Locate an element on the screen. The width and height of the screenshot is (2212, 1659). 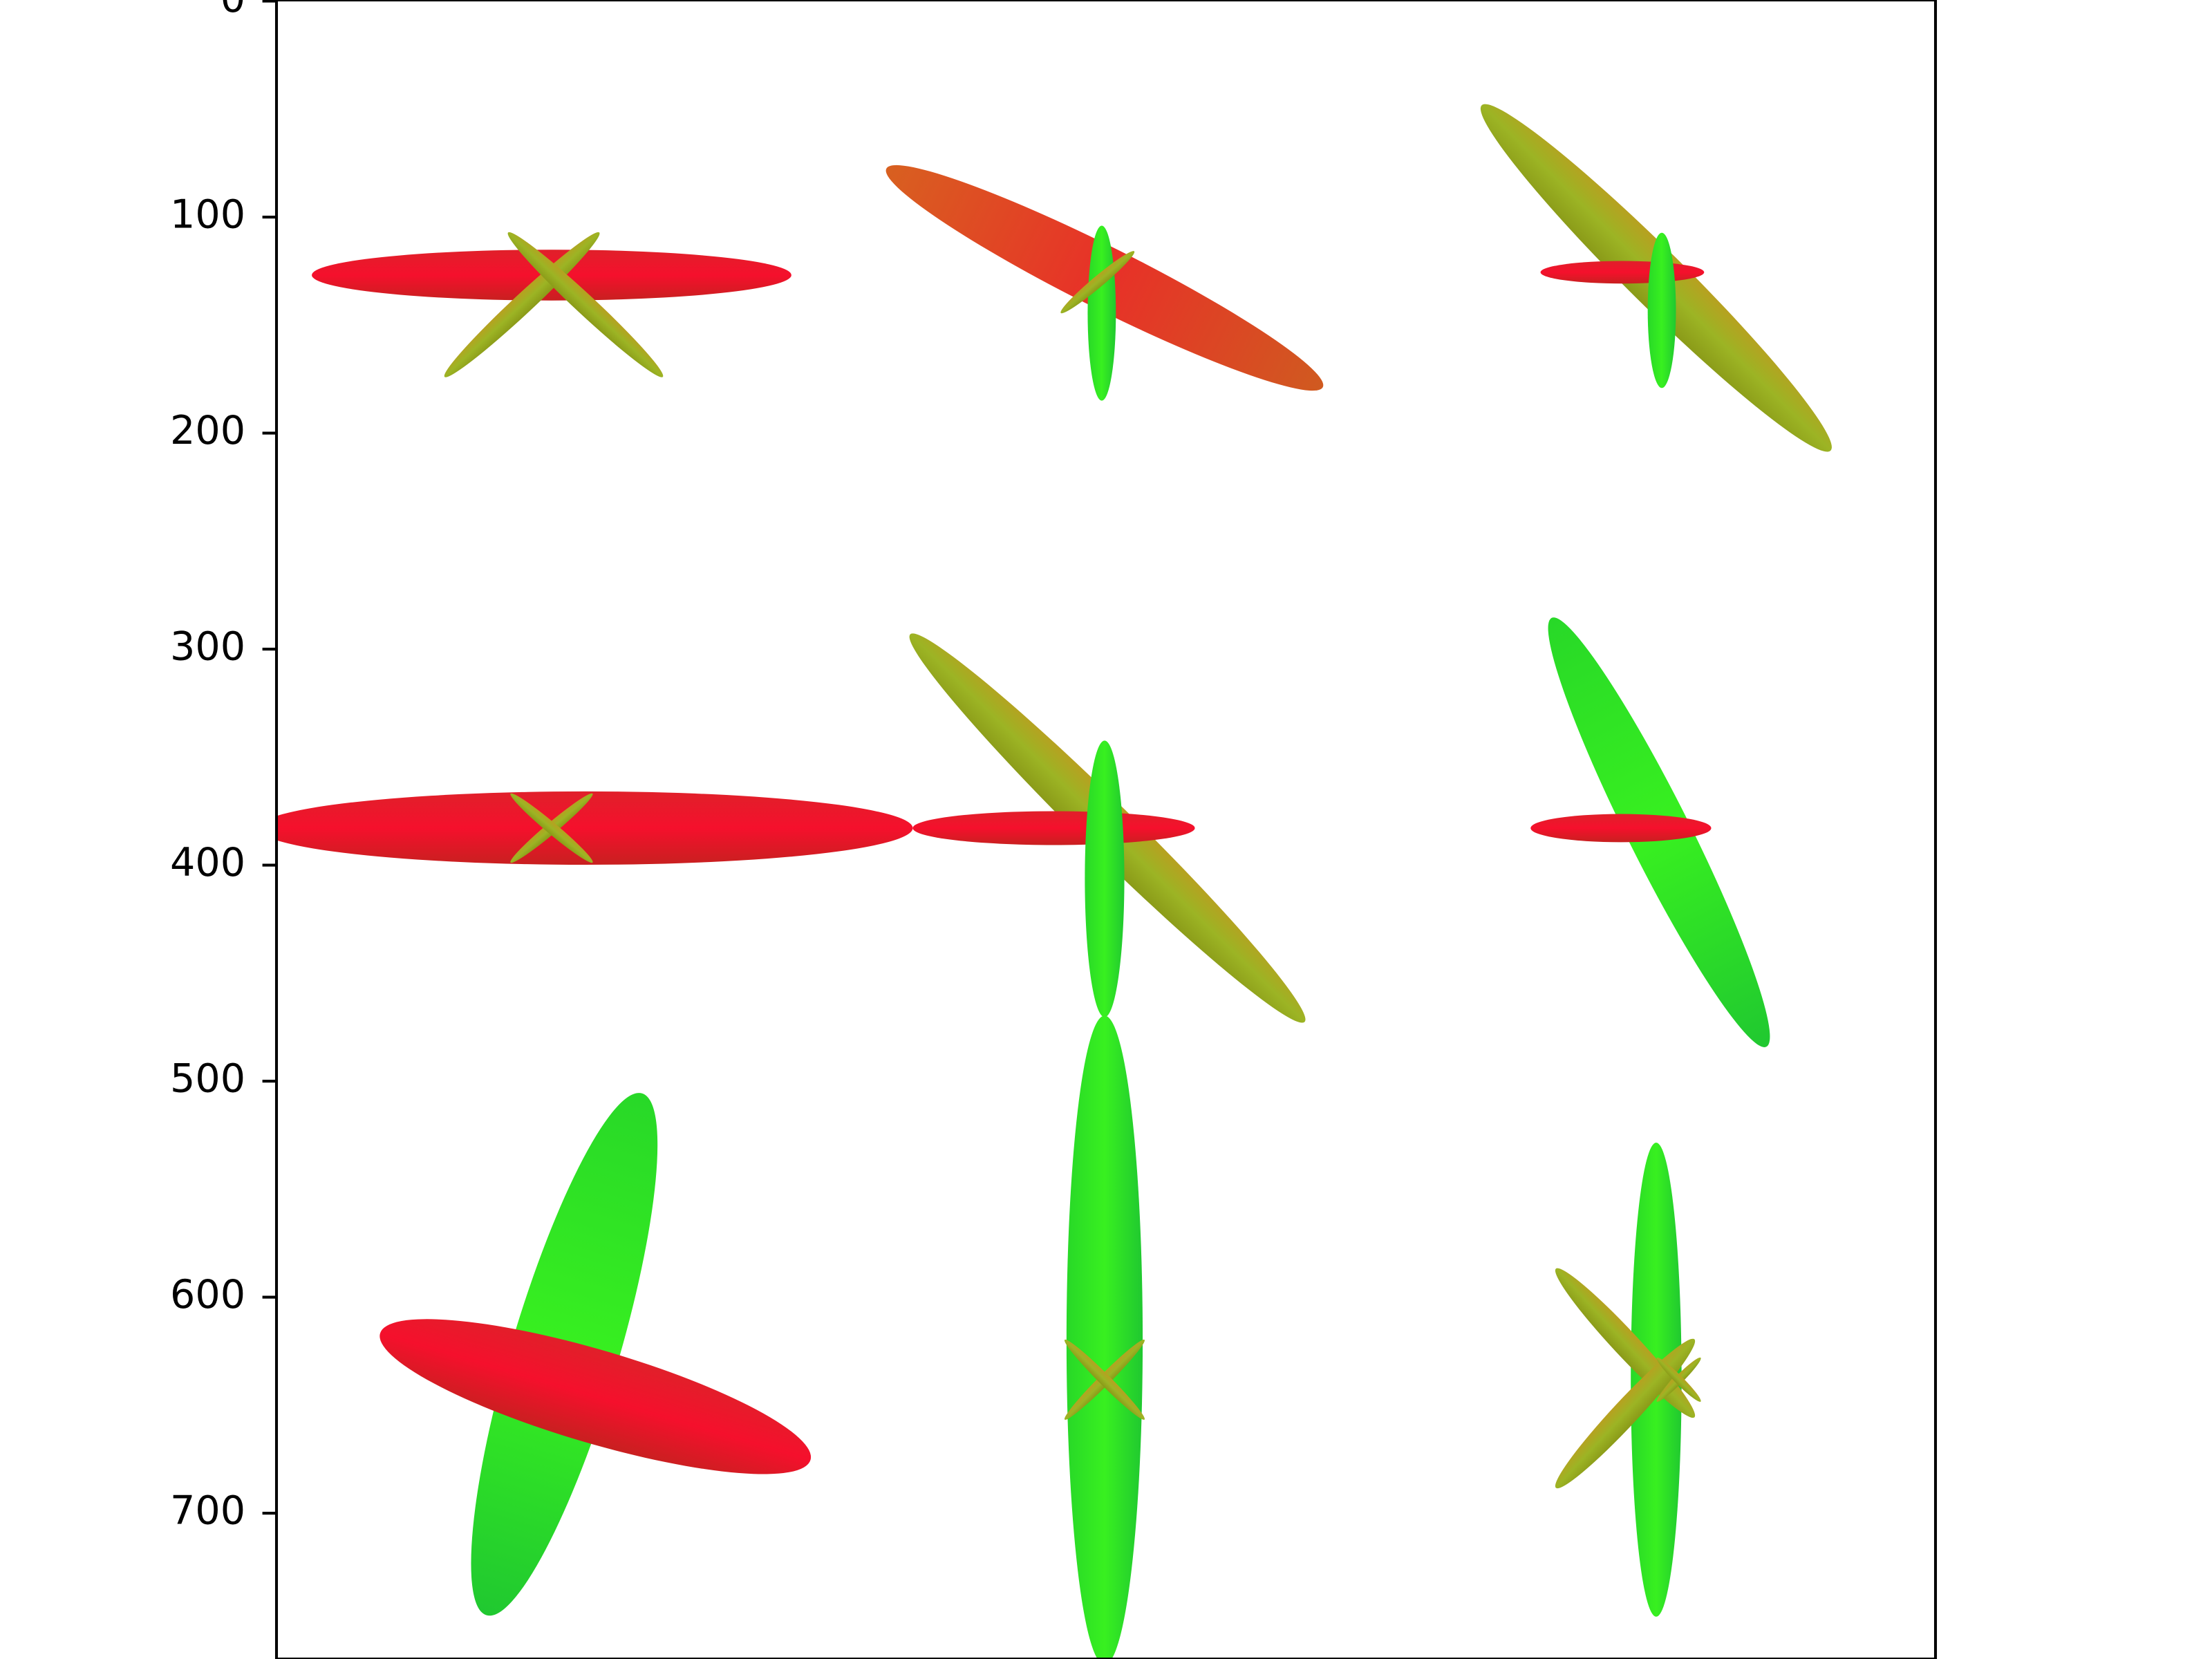
y-tick-label: 100 is located at coordinates (208, 215).